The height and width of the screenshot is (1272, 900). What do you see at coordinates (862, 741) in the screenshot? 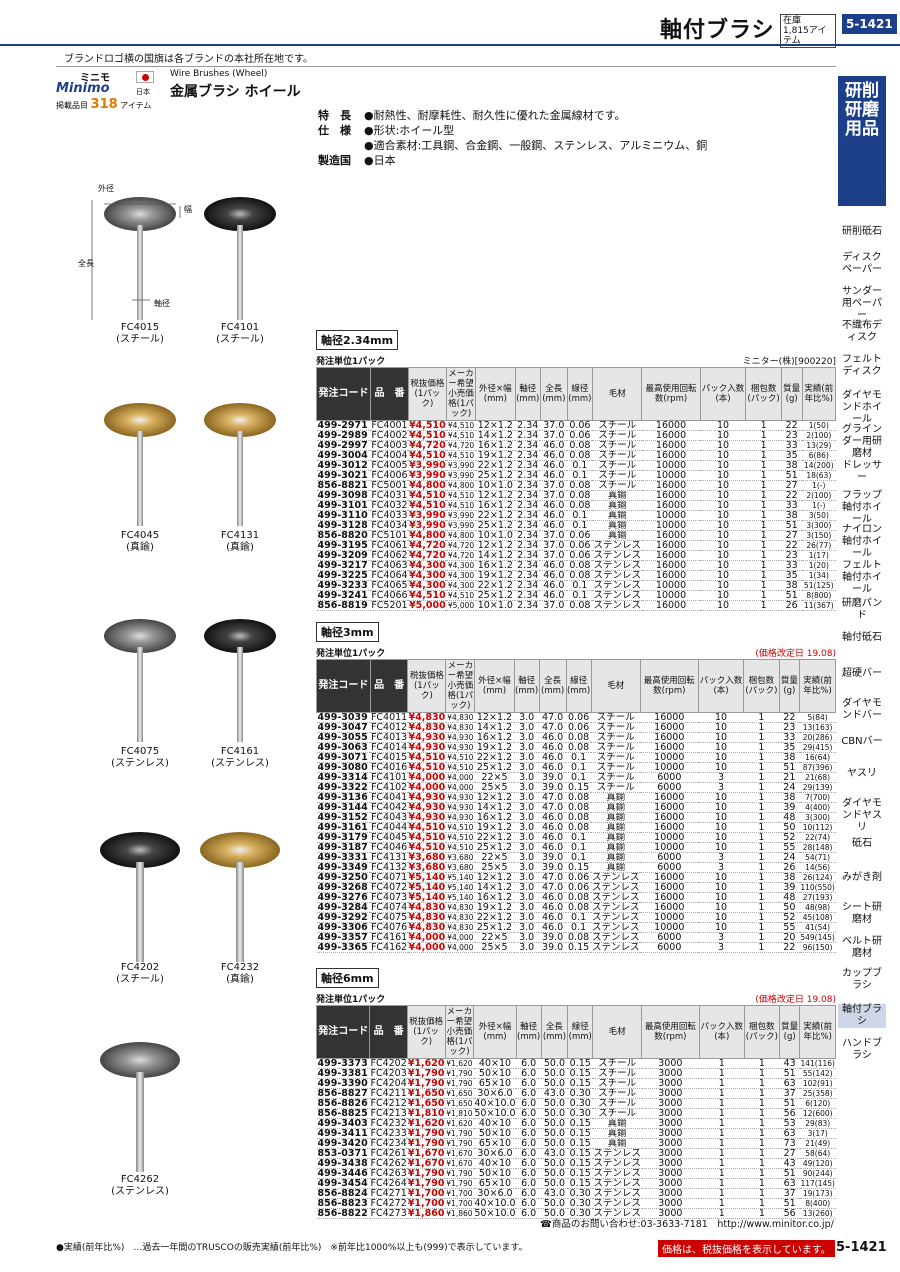
I see `category-item: CBNバー` at bounding box center [862, 741].